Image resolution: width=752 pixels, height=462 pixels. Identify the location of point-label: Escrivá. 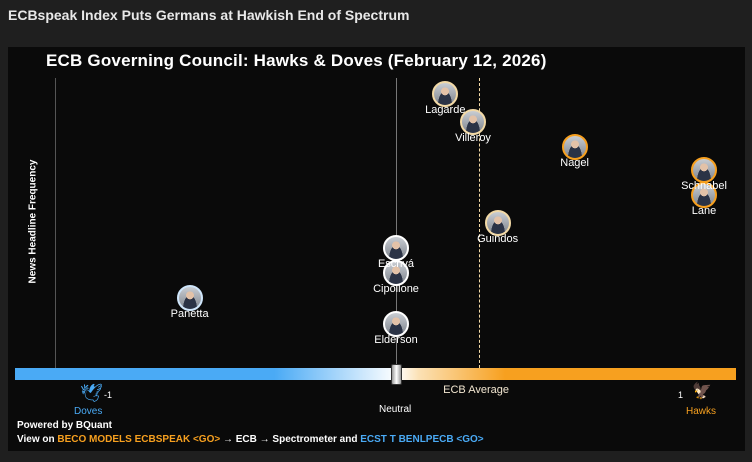
(396, 264).